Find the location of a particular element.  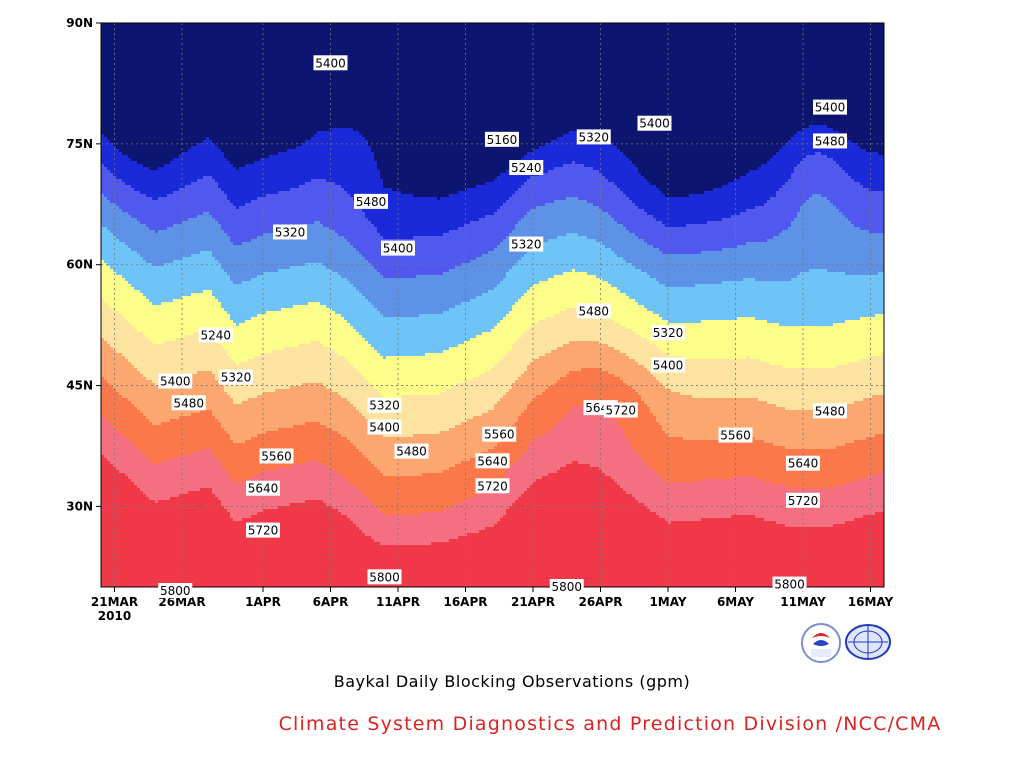

contour-label: 5720 is located at coordinates (620, 410).